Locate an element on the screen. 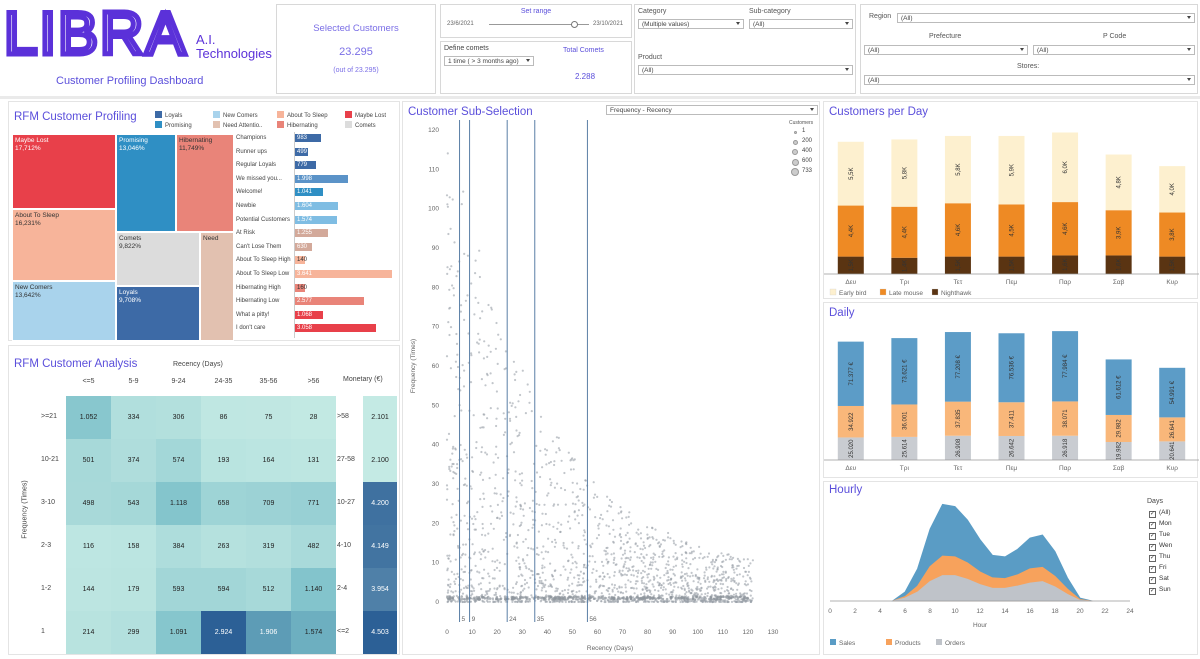  day-checkbox: ✓ Fri is located at coordinates (1158, 568).